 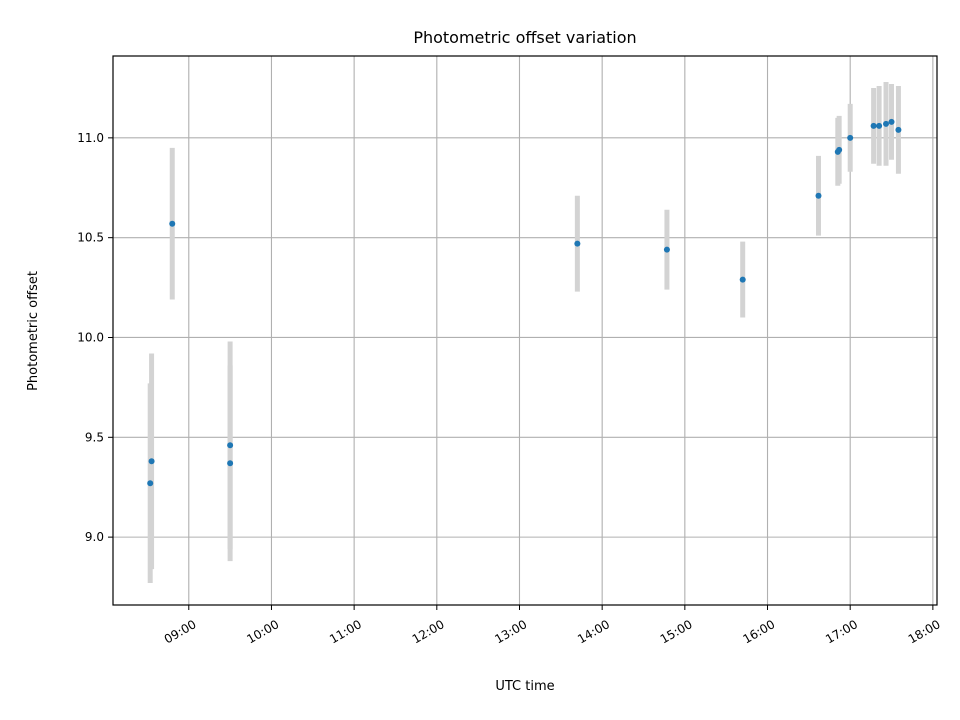 What do you see at coordinates (510, 631) in the screenshot?
I see `x-tick-label: 13:00` at bounding box center [510, 631].